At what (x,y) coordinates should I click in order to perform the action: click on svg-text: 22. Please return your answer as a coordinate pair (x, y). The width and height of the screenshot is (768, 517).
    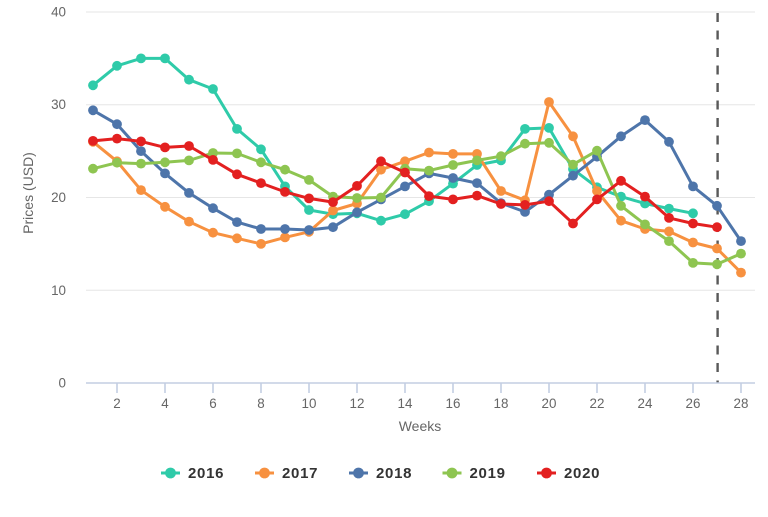
    Looking at the image, I should click on (597, 403).